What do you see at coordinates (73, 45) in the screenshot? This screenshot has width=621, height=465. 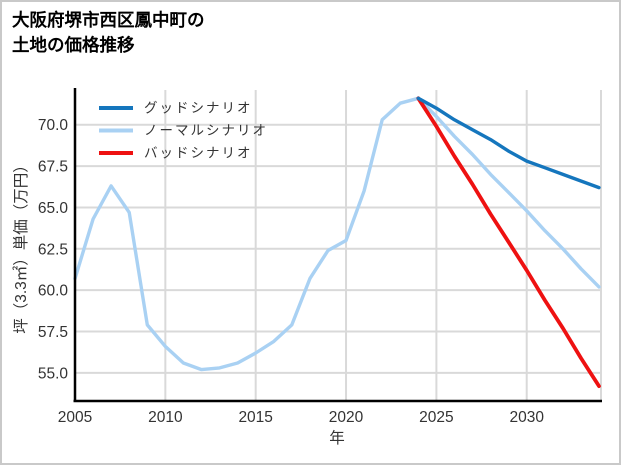 I see `chart-title-line2: 土地の価格推移` at bounding box center [73, 45].